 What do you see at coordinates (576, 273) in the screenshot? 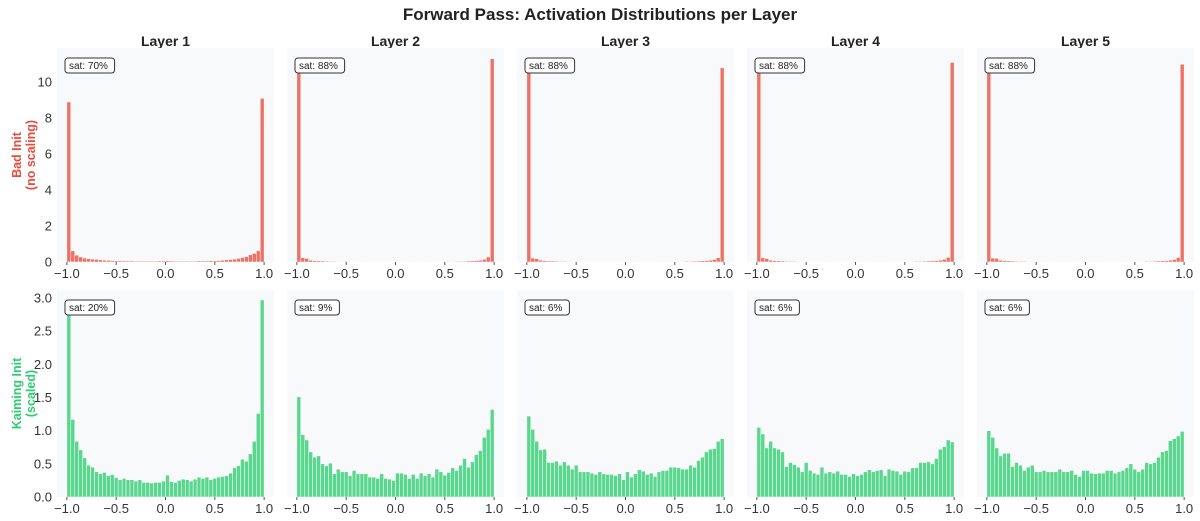
I see `x-tick-label: −0.5` at bounding box center [576, 273].